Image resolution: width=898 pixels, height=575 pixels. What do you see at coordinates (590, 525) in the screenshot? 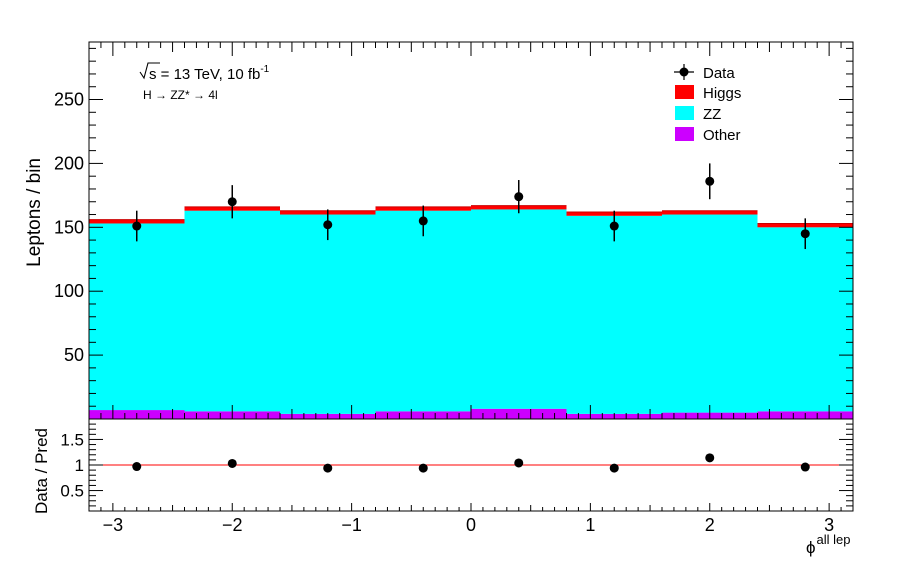
I see `x-tick-label: 1` at bounding box center [590, 525].